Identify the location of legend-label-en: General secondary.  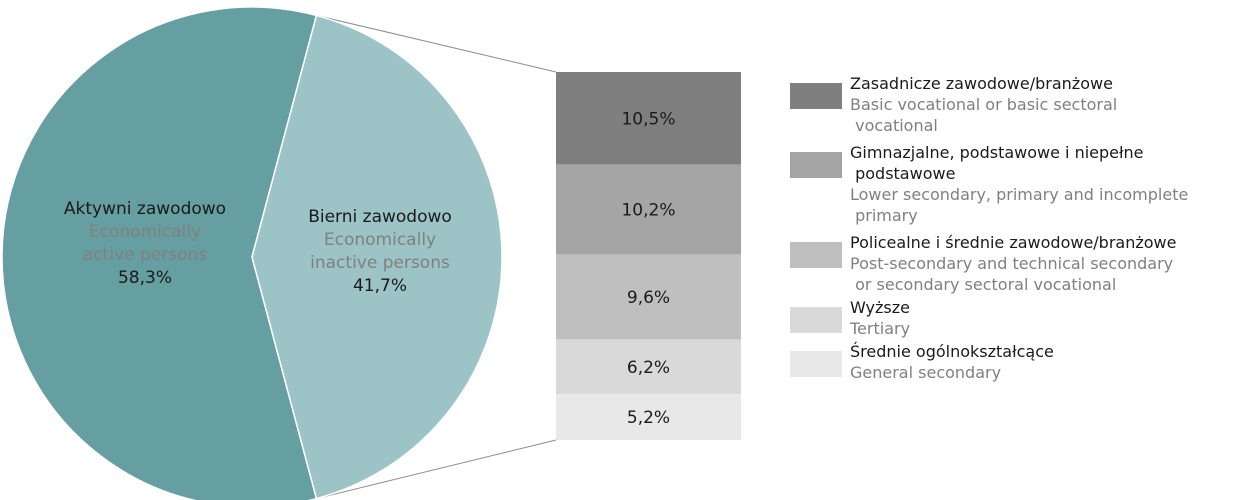
(926, 372).